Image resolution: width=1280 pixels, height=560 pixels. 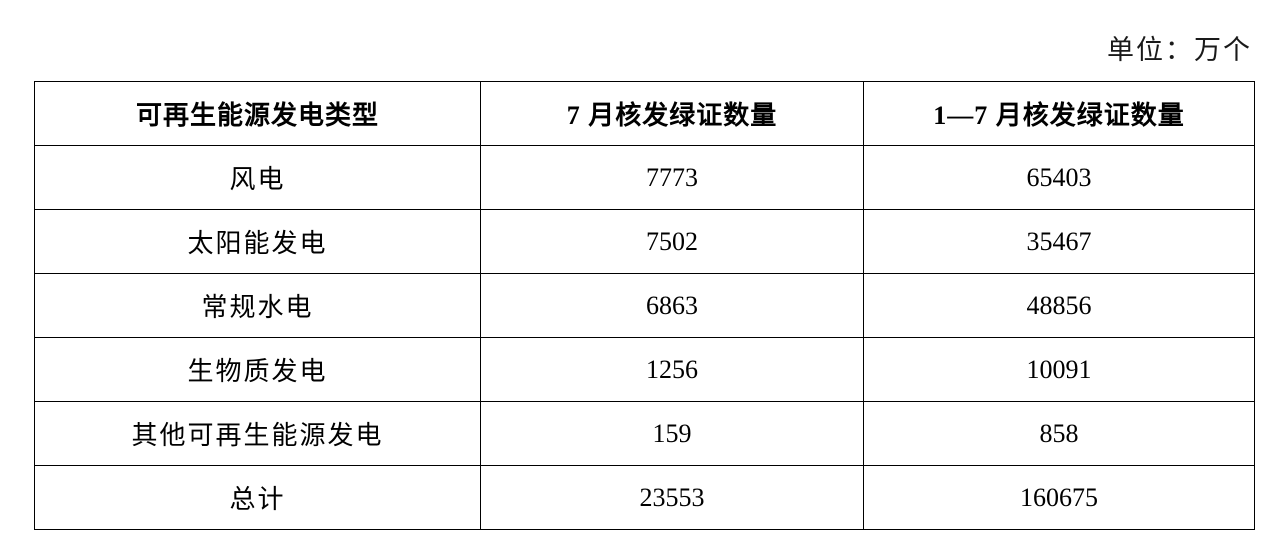 What do you see at coordinates (257, 241) in the screenshot?
I see `cell-energy-type: 太阳能发电` at bounding box center [257, 241].